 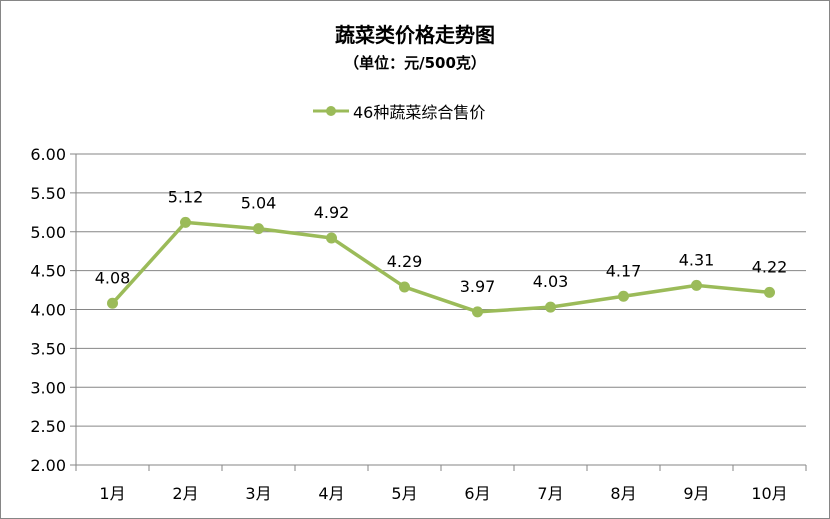 I want to click on x-tick-label: 4月, so click(x=331, y=493).